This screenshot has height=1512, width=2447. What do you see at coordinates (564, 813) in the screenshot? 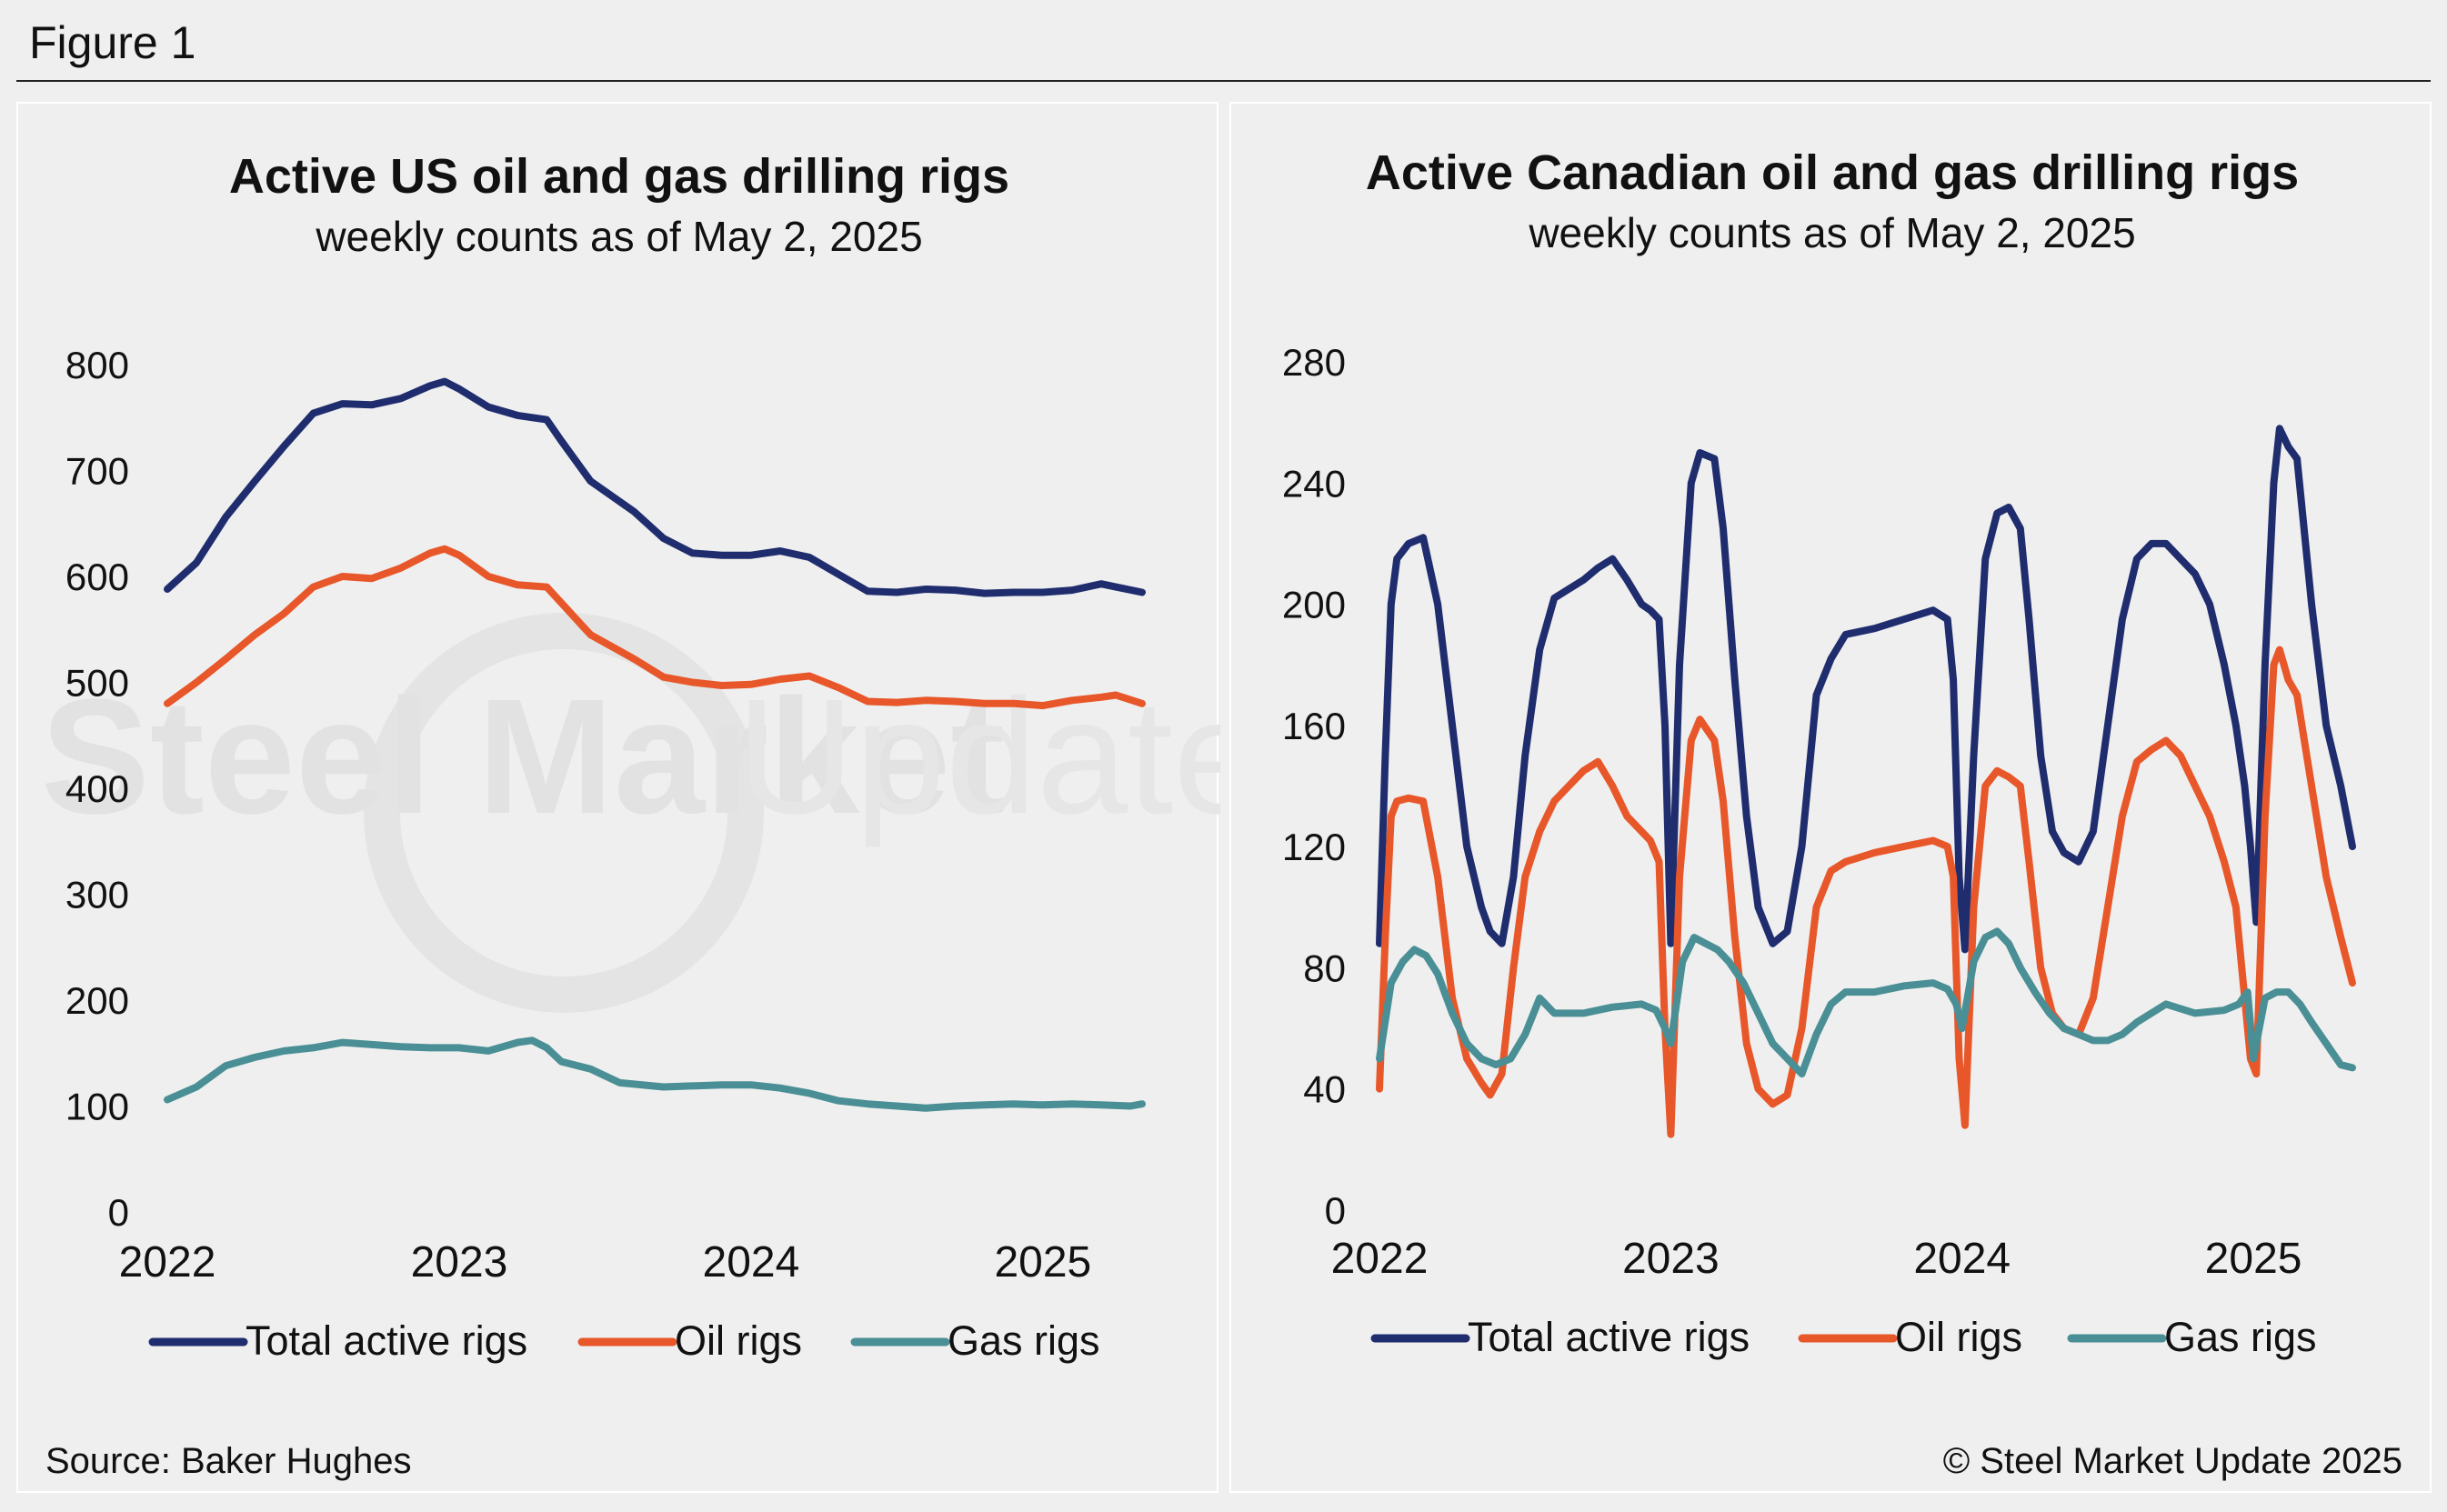
I see `watermark-logo-ring` at bounding box center [564, 813].